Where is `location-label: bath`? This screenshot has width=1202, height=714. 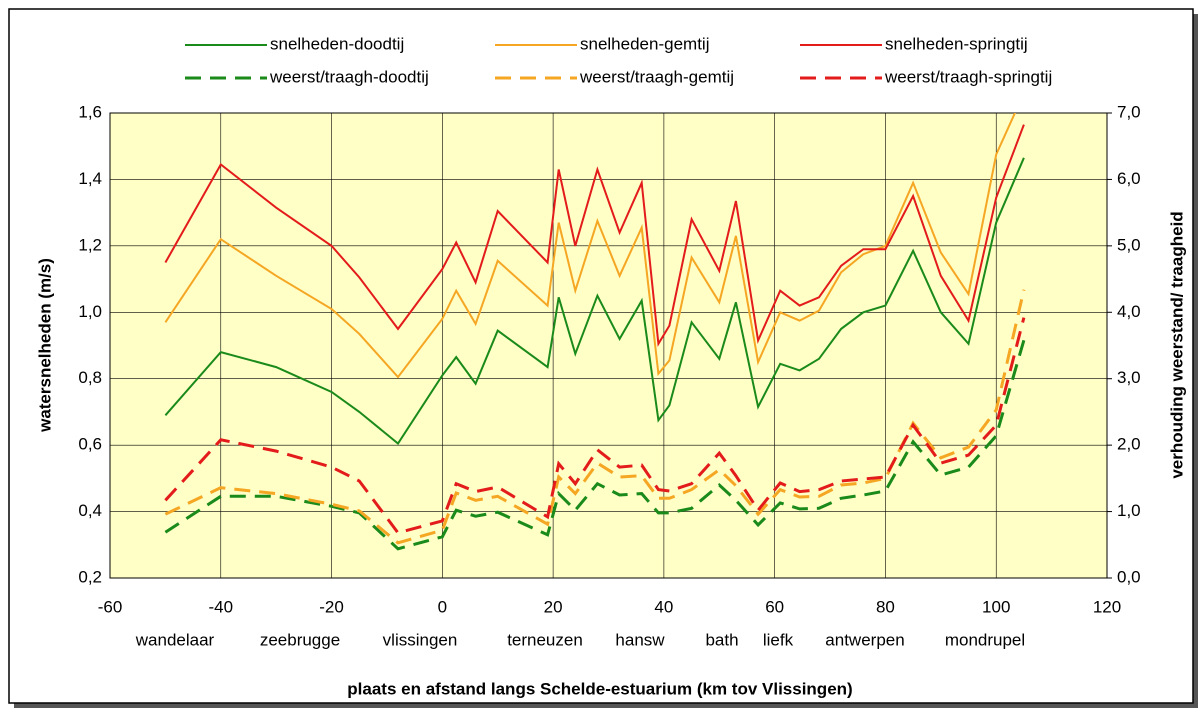
location-label: bath is located at coordinates (721, 639).